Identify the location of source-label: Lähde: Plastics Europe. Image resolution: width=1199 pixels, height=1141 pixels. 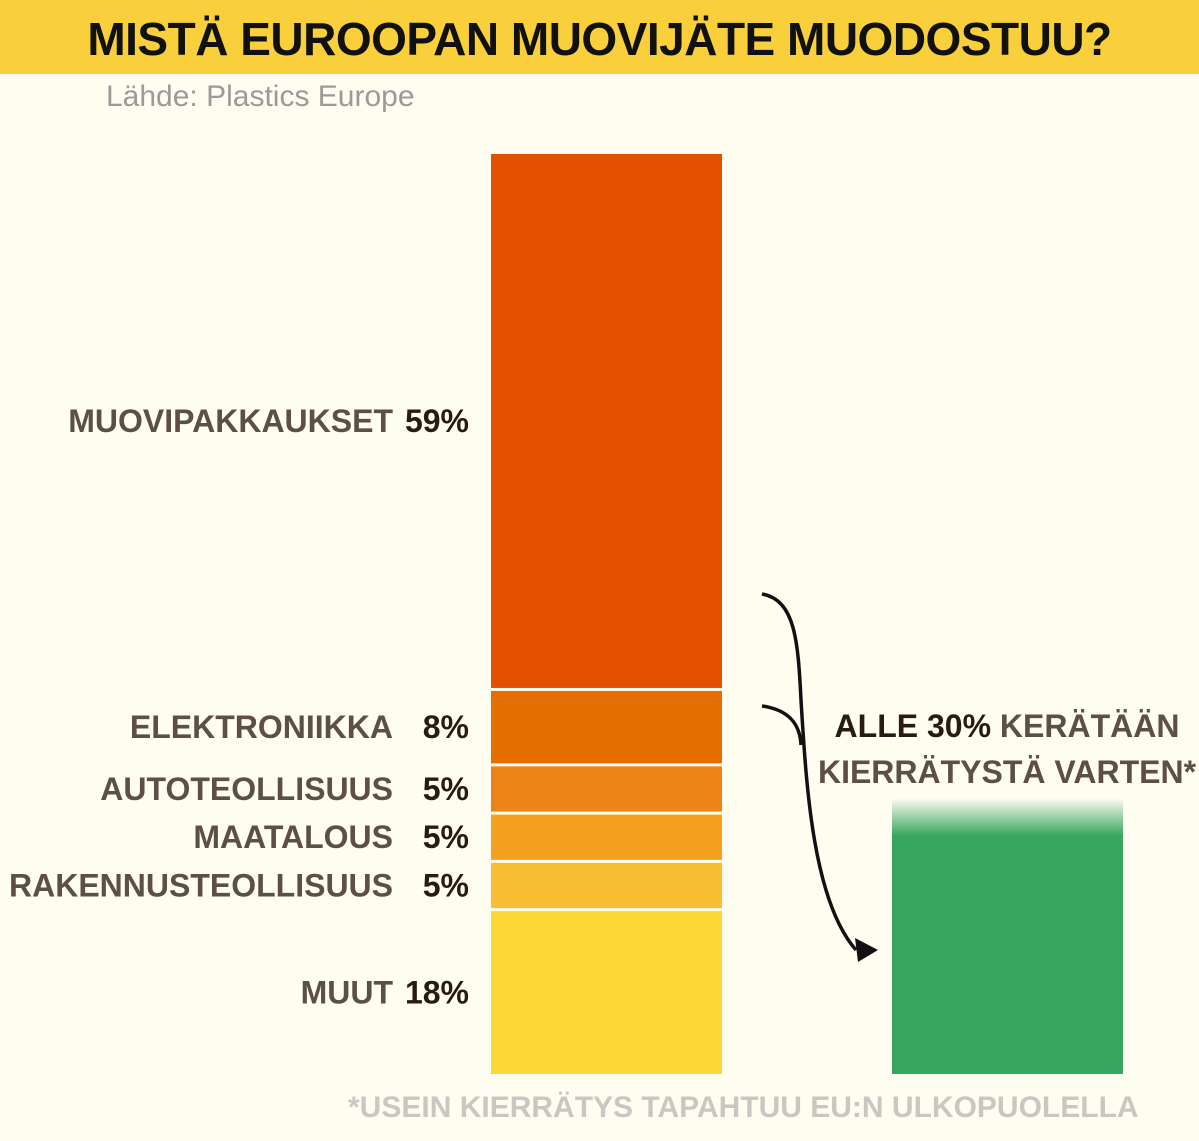
(260, 96).